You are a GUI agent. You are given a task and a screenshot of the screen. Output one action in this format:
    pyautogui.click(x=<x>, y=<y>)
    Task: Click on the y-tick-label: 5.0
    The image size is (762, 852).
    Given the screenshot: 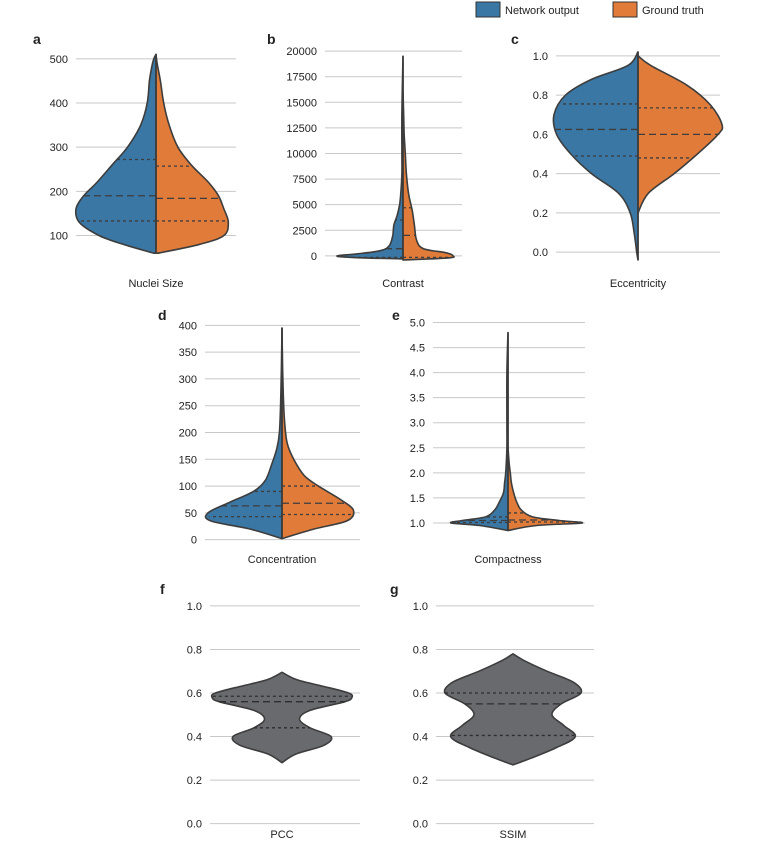 What is the action you would take?
    pyautogui.click(x=417, y=324)
    